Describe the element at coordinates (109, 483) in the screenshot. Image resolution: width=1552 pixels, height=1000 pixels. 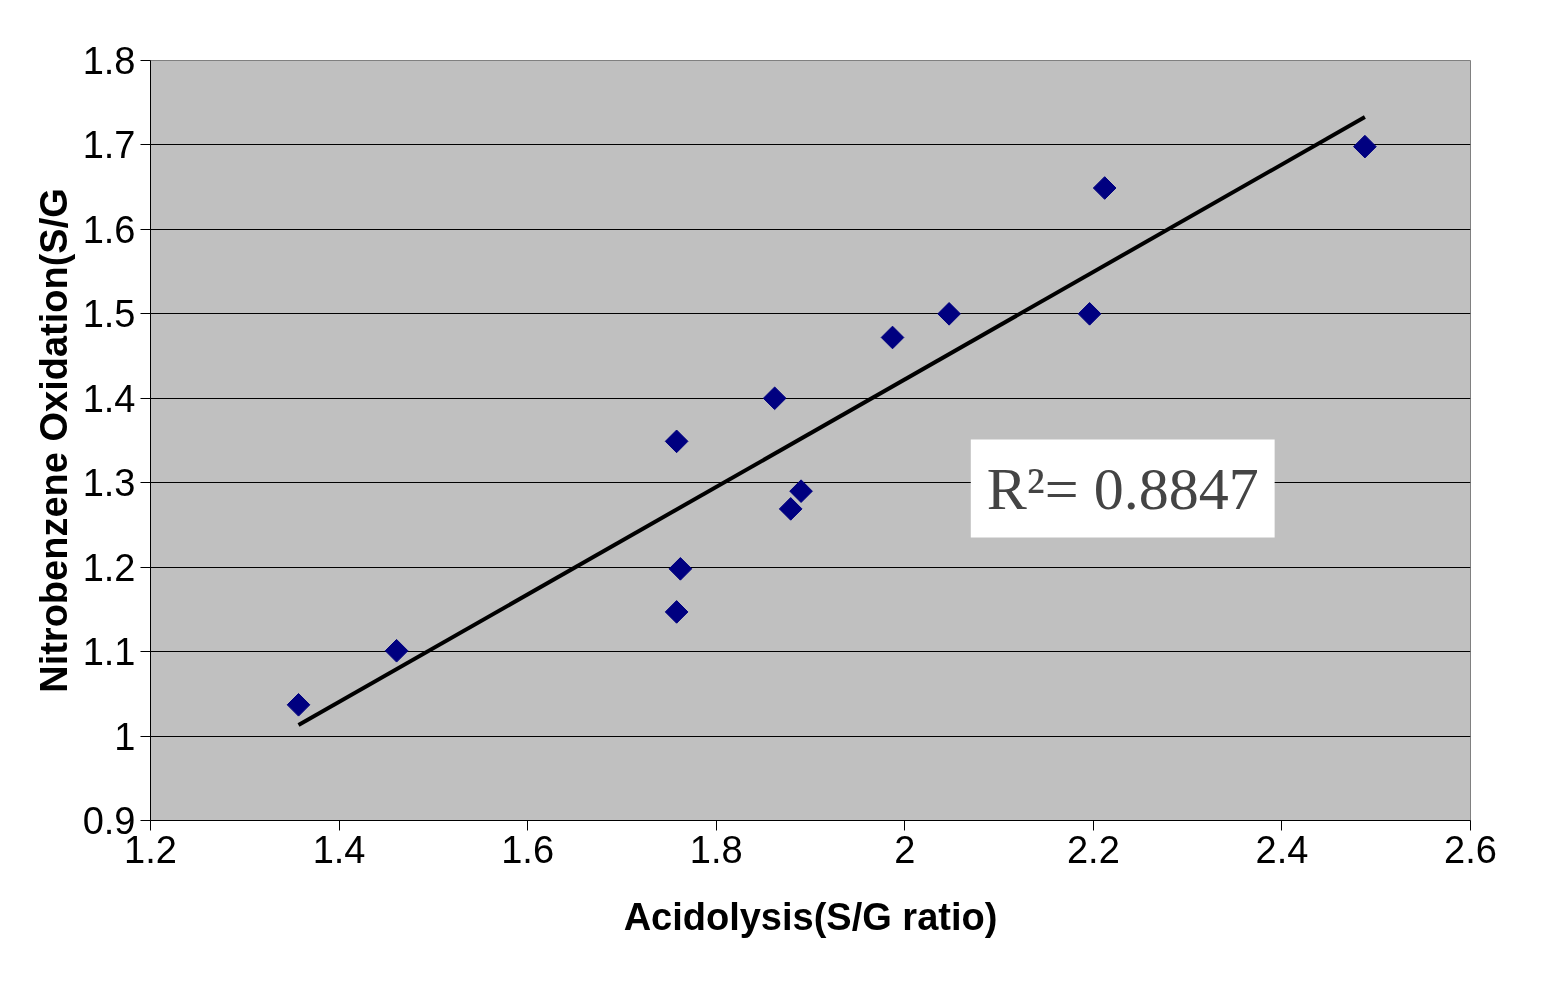
I see `y-tick-label: 1.3` at that location.